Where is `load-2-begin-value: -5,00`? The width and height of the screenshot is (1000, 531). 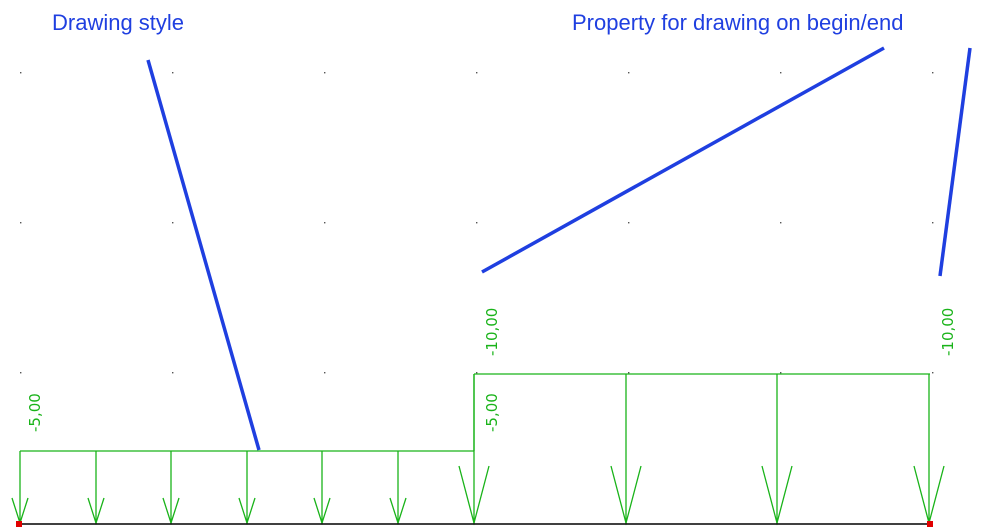 load-2-begin-value: -5,00 is located at coordinates (492, 412).